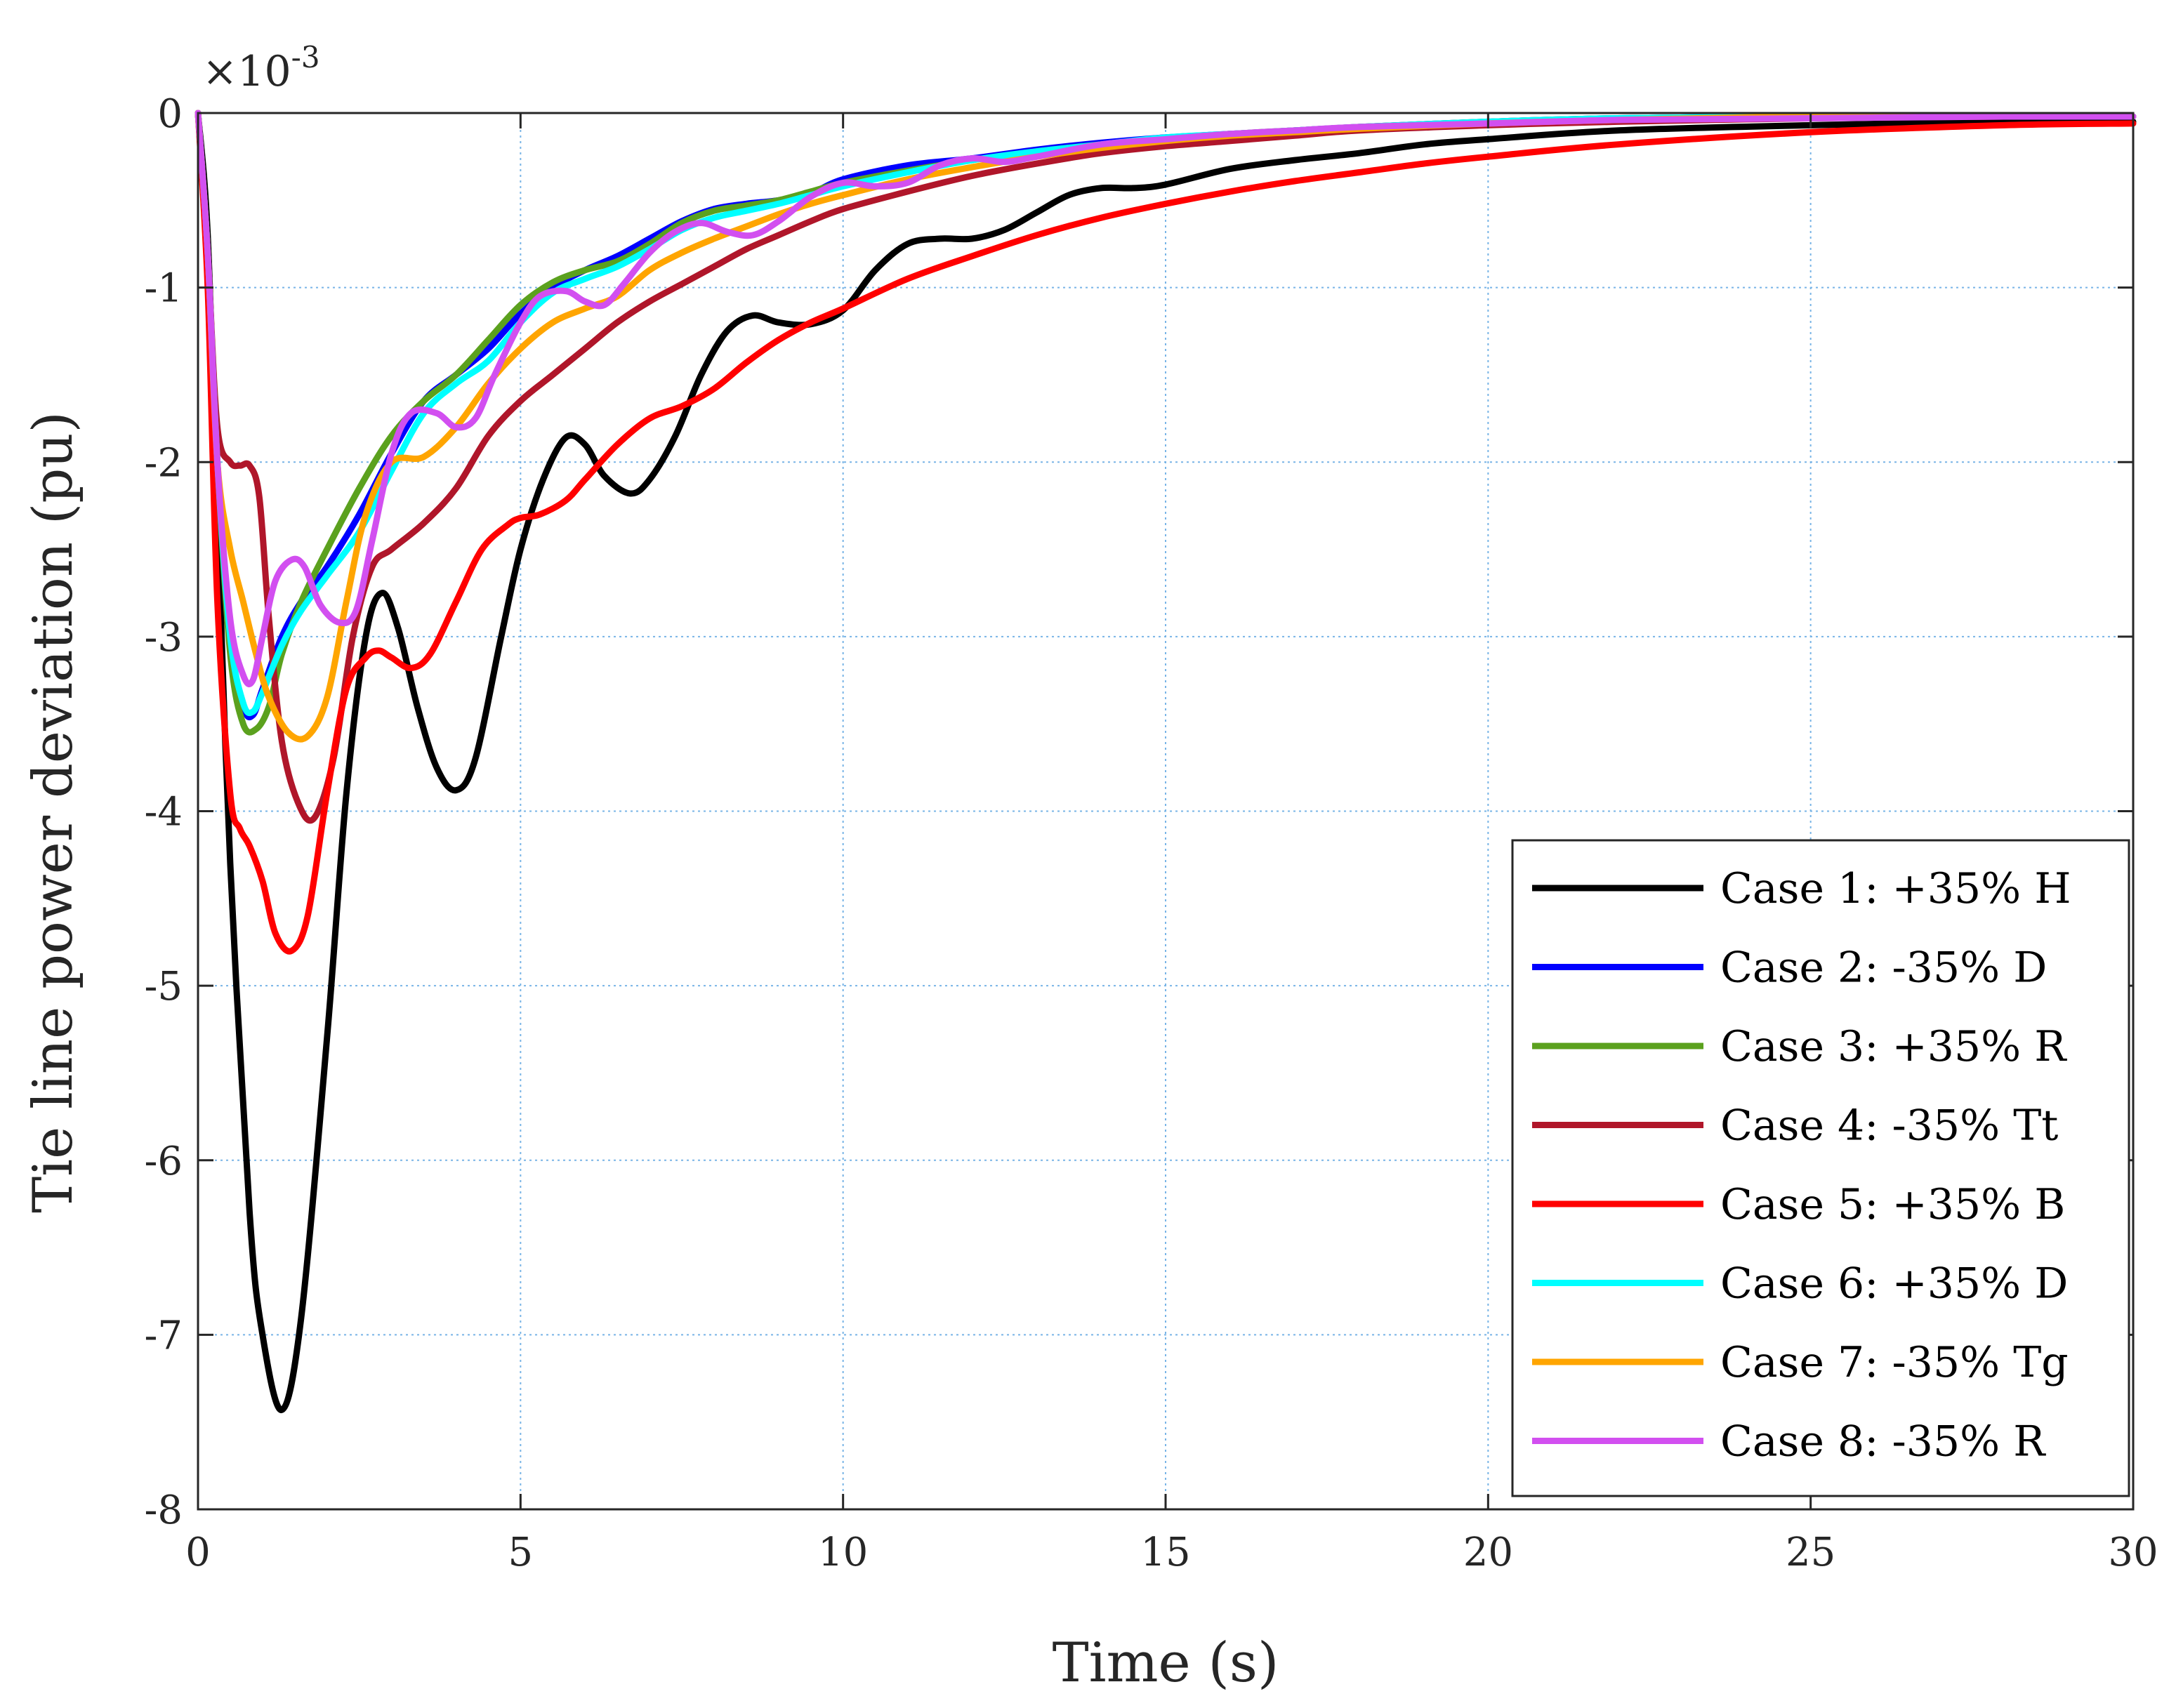 This screenshot has width=2176, height=1708. What do you see at coordinates (2133, 1553) in the screenshot?
I see `x-tick-label: 30` at bounding box center [2133, 1553].